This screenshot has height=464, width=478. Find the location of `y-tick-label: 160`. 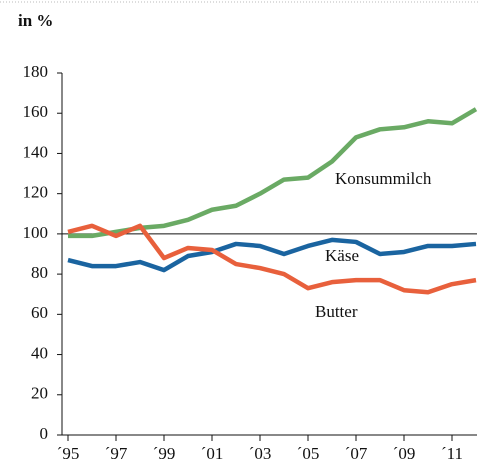

y-tick-label: 160 is located at coordinates (36, 111).